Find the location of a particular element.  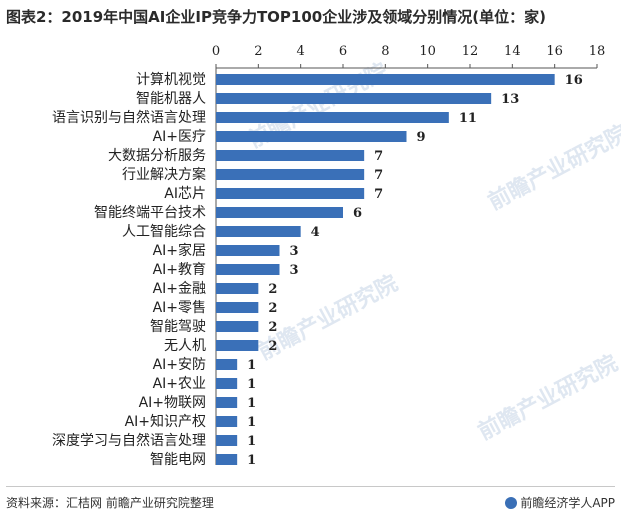

x-tick-label: 0 is located at coordinates (216, 51).